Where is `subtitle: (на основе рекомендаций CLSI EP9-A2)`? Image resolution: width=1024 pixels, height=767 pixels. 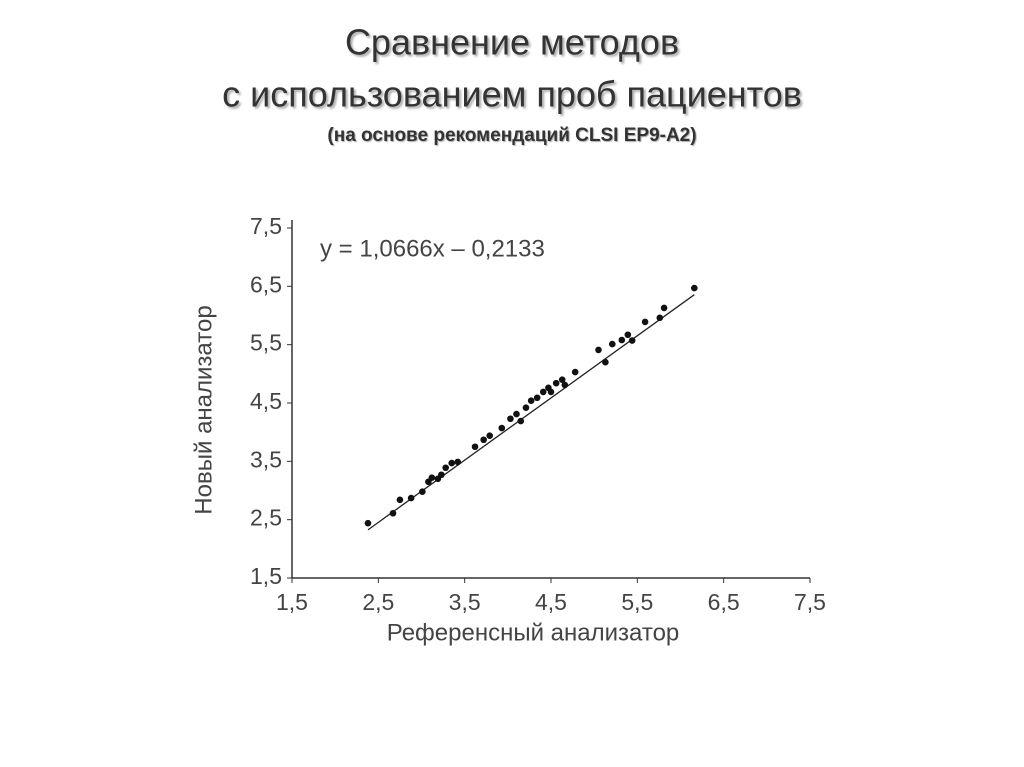
subtitle: (на основе рекомендаций CLSI EP9-A2) is located at coordinates (511, 135).